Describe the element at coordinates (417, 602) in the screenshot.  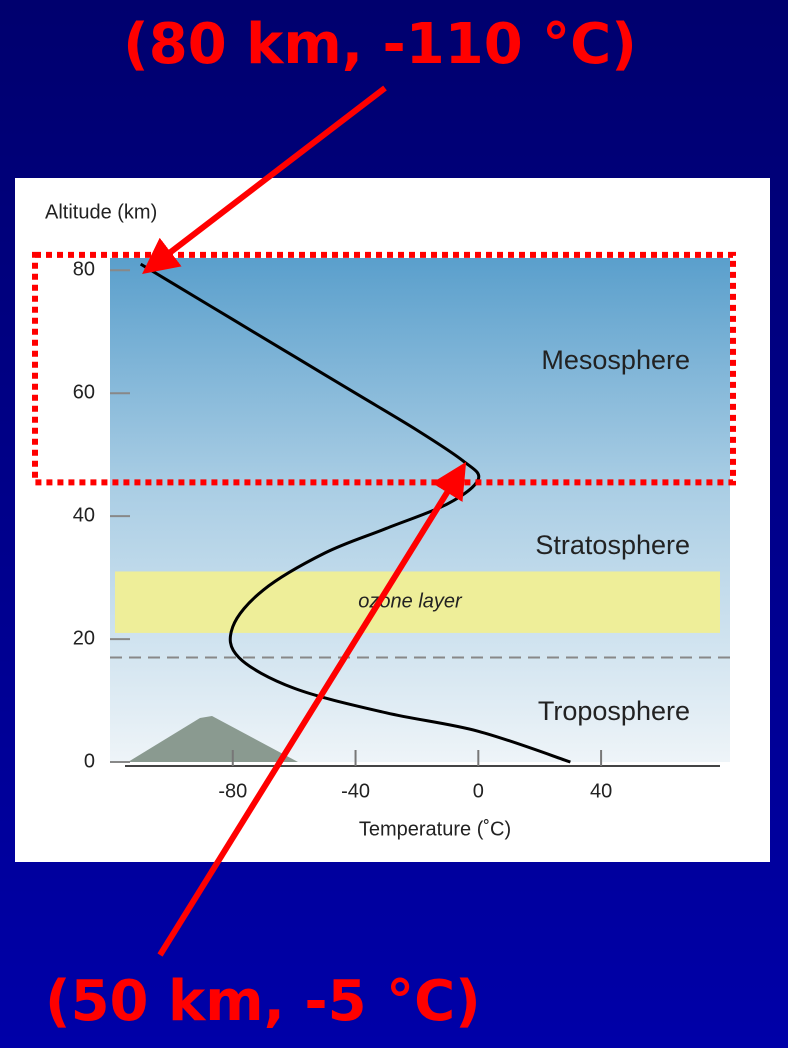
I see `ozone-band` at that location.